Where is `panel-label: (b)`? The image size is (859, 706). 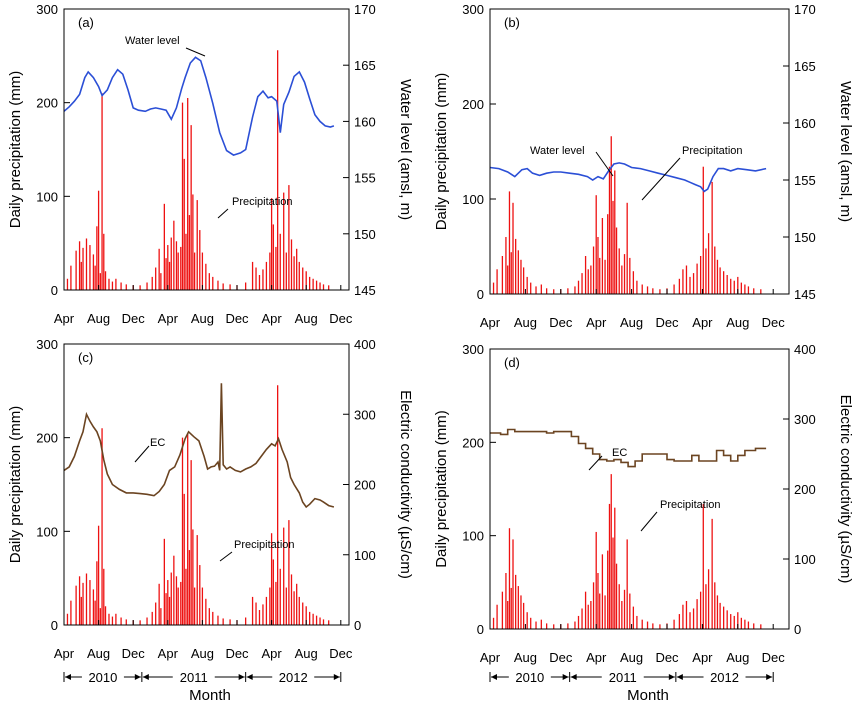
panel-label: (b) is located at coordinates (512, 22).